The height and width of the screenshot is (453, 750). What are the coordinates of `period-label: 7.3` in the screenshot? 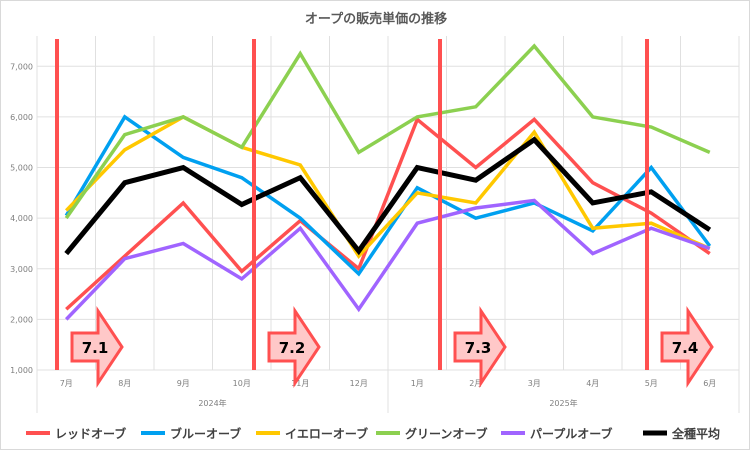 It's located at (478, 348).